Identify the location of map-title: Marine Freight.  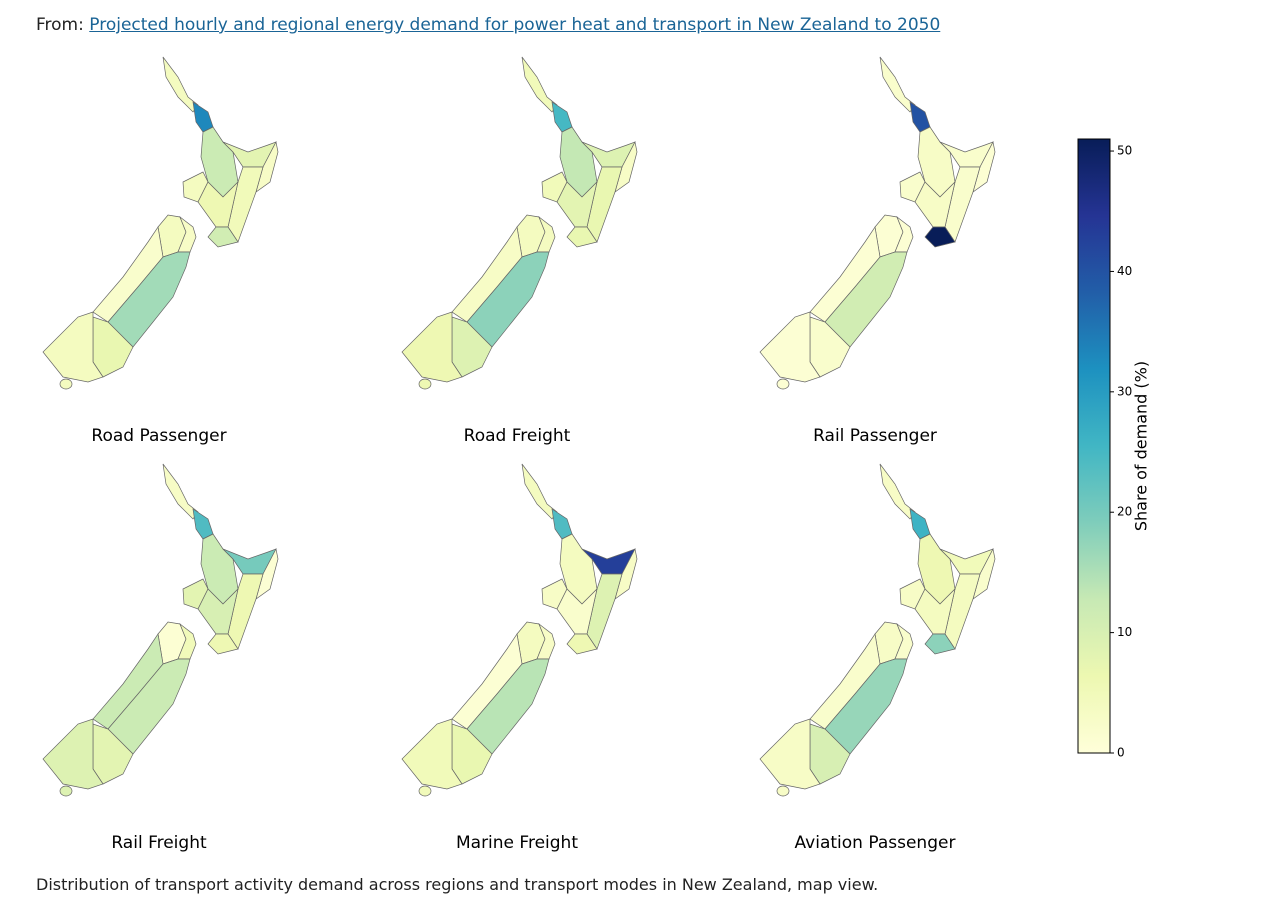
(517, 843).